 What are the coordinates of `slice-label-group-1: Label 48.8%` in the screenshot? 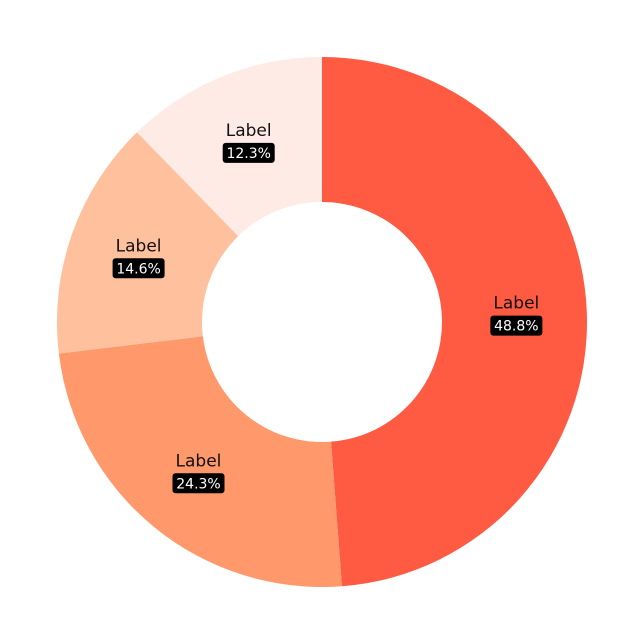 It's located at (516, 315).